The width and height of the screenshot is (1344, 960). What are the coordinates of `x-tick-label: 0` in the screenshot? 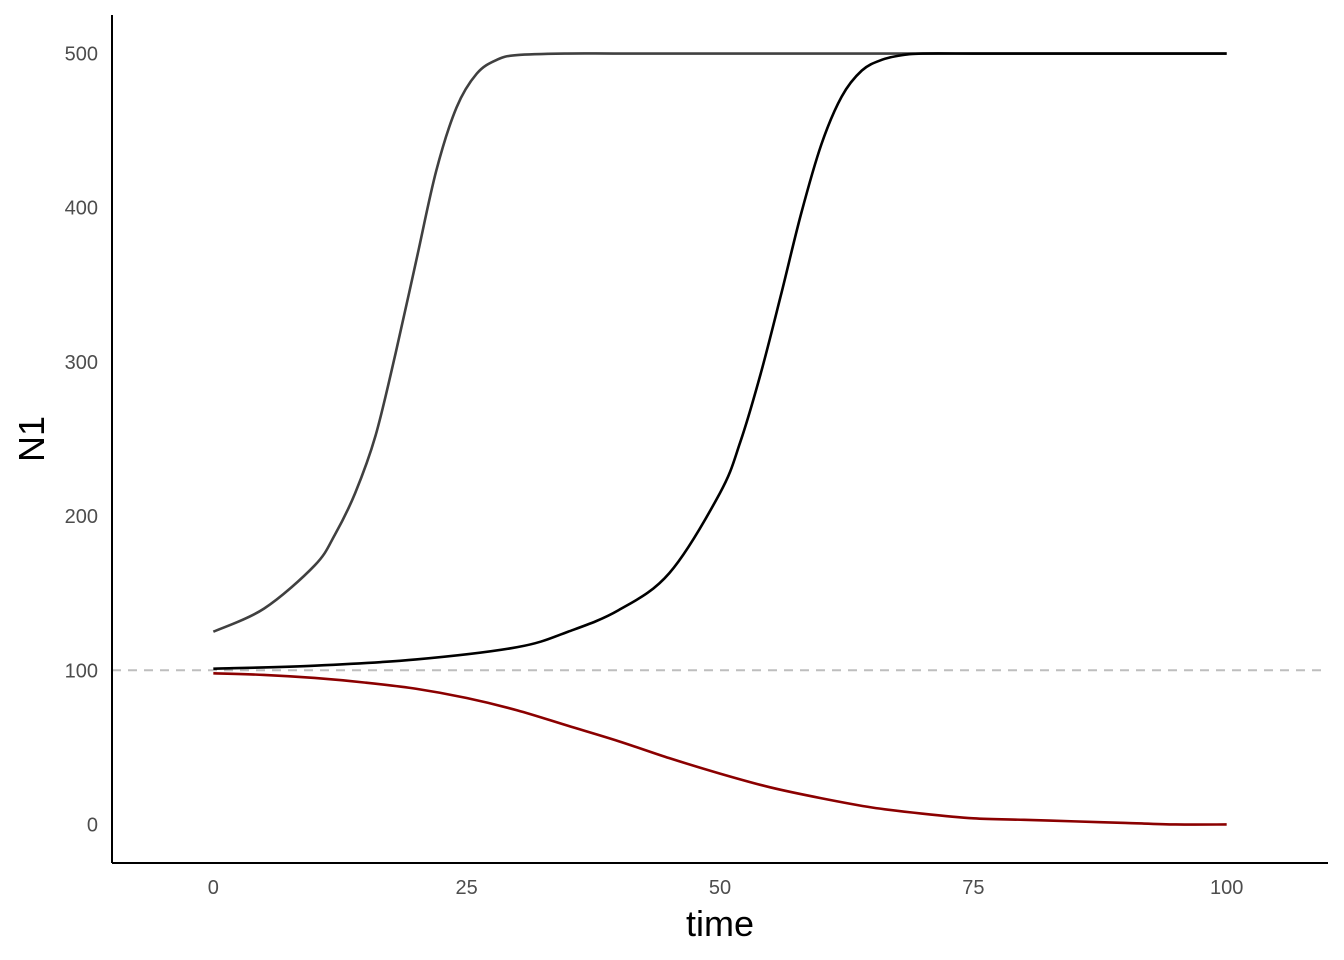 It's located at (213, 888).